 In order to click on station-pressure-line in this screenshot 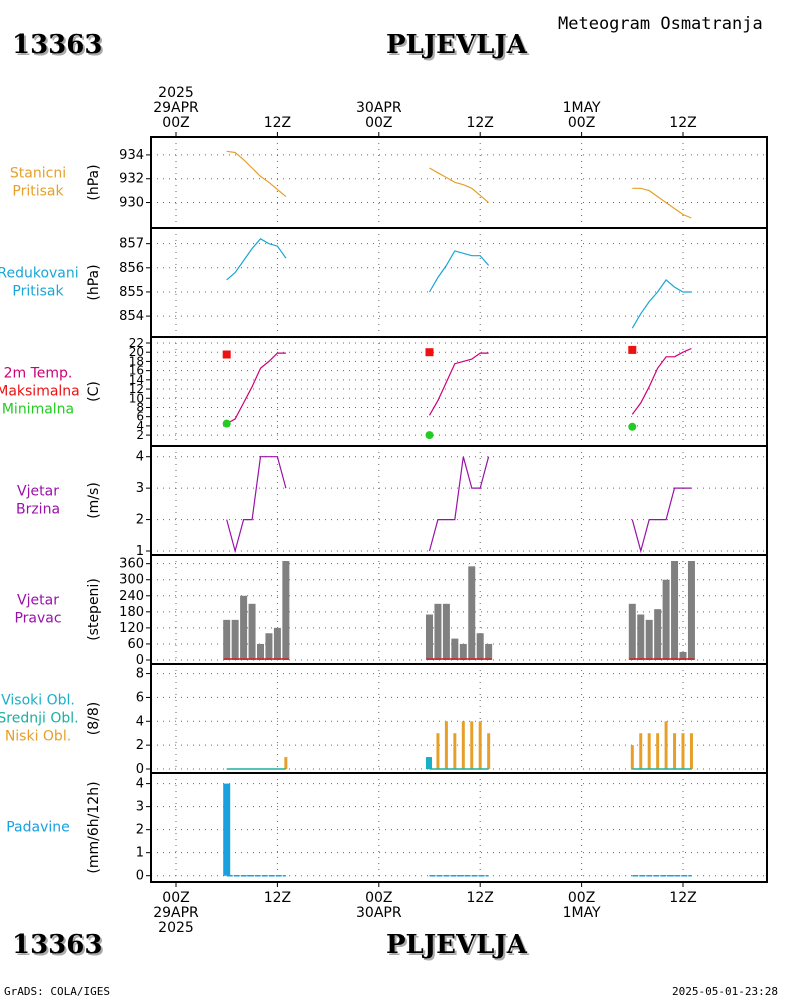, I will do `click(256, 174)`.